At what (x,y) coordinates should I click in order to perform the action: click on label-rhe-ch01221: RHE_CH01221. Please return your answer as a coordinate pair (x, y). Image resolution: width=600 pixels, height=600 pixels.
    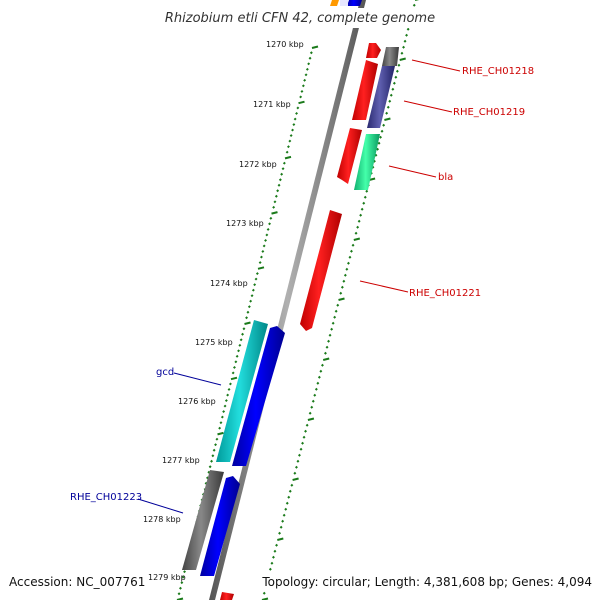
    Looking at the image, I should click on (445, 293).